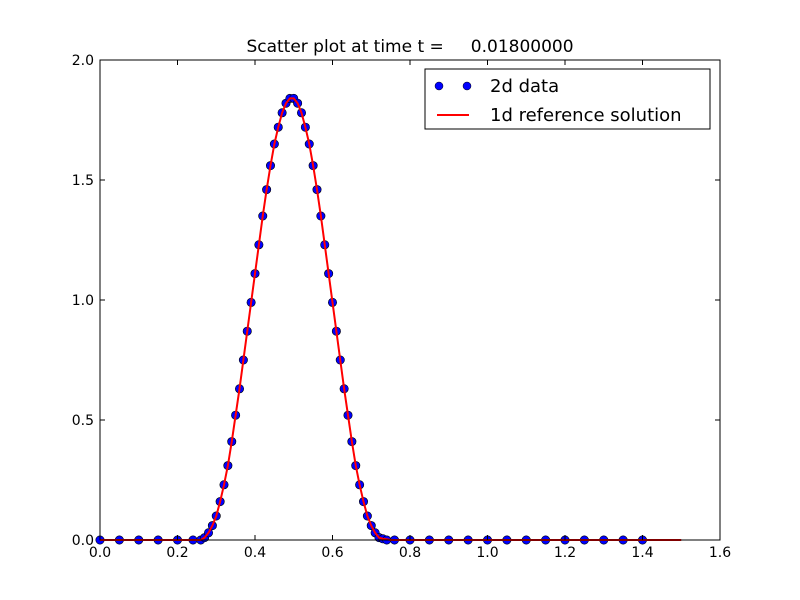 This screenshot has width=800, height=600. Describe the element at coordinates (487, 553) in the screenshot. I see `x-tick-label: 1.0` at that location.